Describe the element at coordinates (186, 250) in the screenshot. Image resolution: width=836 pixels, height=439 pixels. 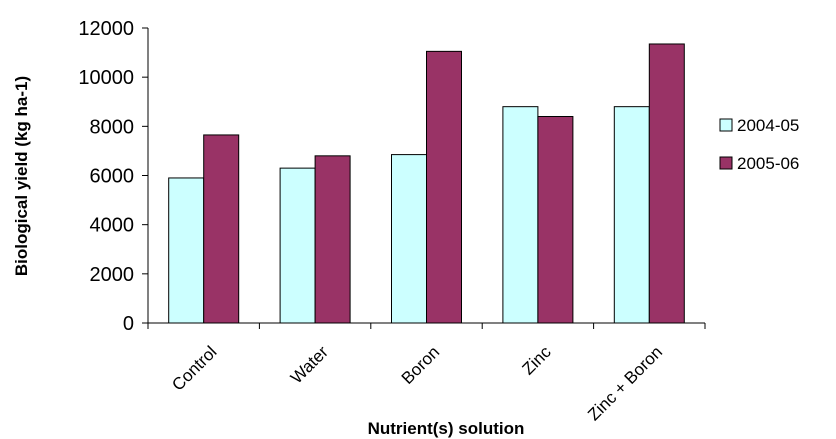
I see `bar-2004-05-control` at that location.